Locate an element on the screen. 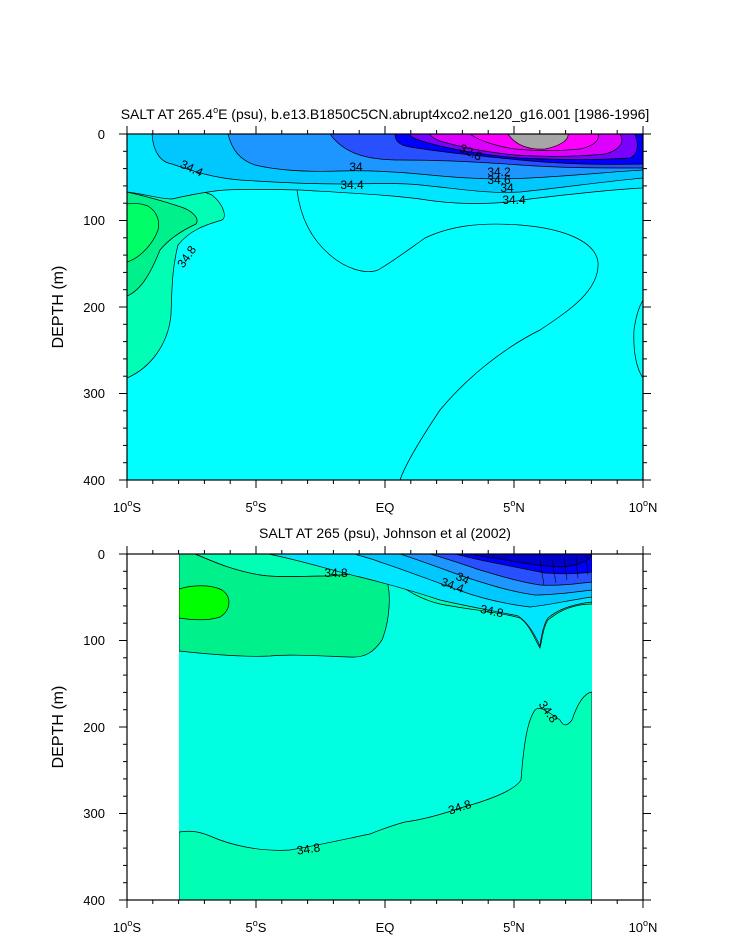 The width and height of the screenshot is (733, 945). bottom-fill-saltier-region is located at coordinates (284, 606).